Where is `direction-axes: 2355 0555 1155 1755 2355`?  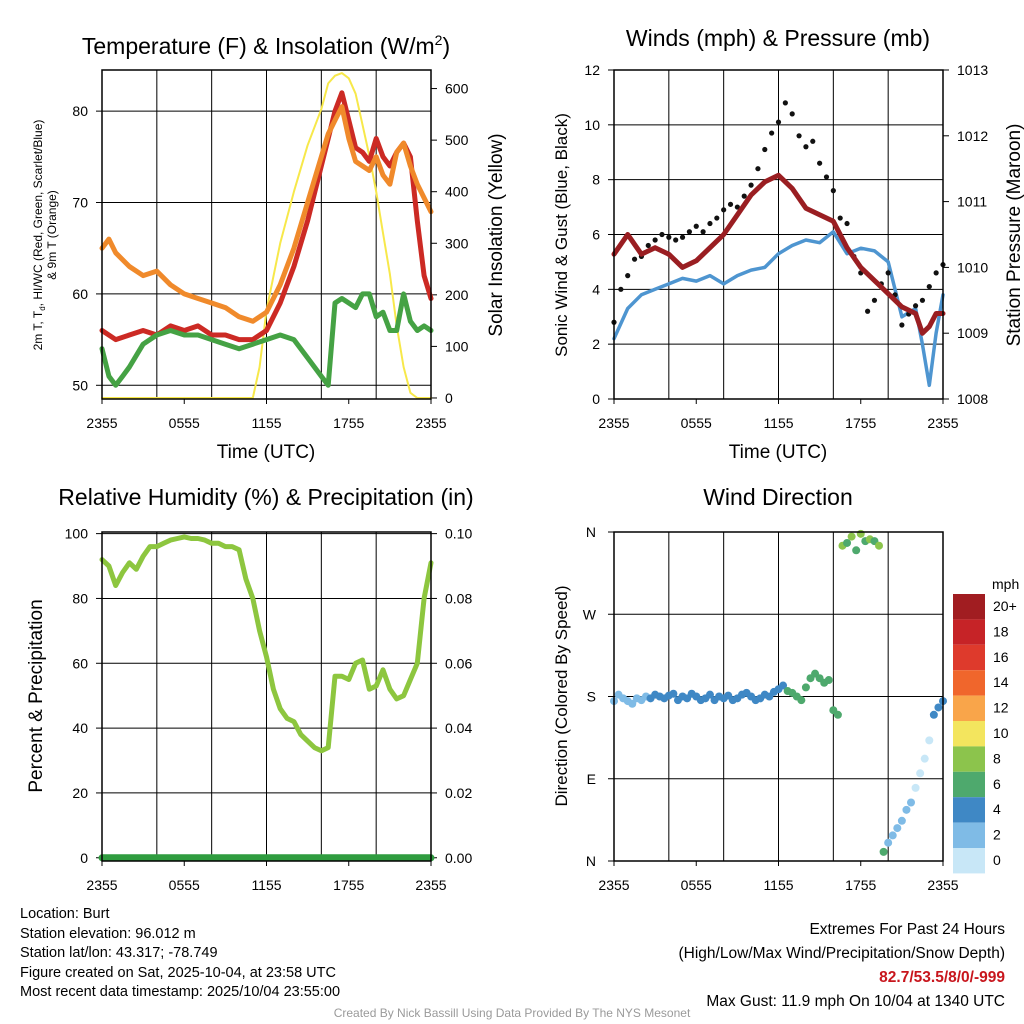
direction-axes: 2355 0555 1155 1755 2355 is located at coordinates (778, 712).